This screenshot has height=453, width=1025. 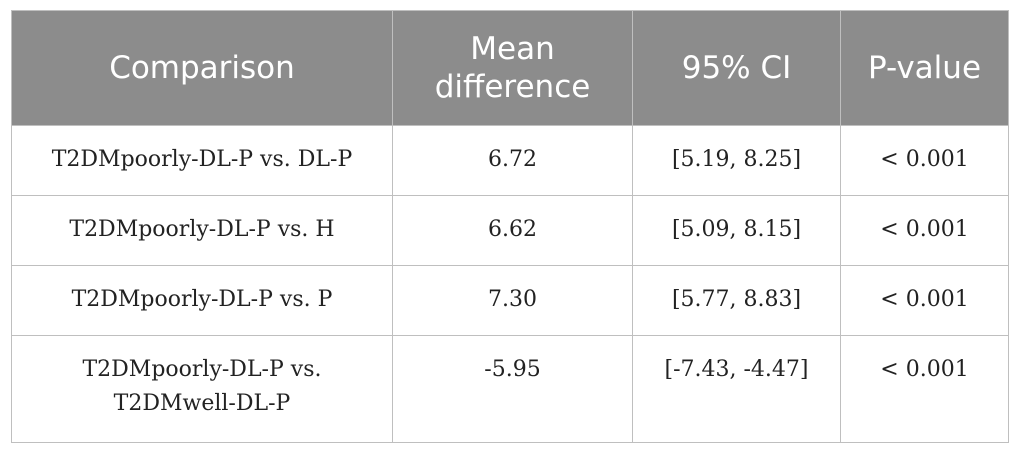 I want to click on cell-95-ci: [5.19, 8.25], so click(x=736, y=160).